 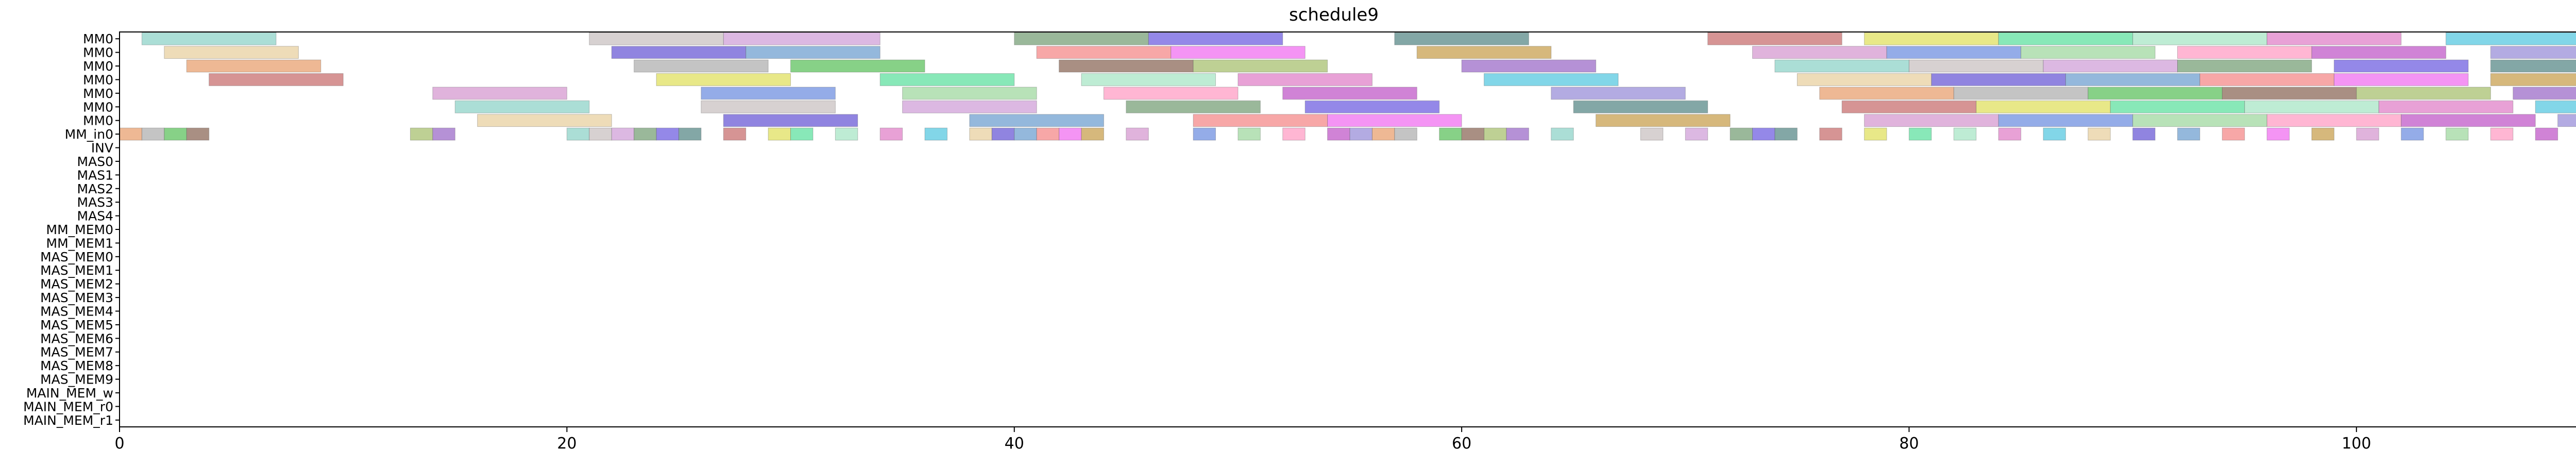 I want to click on x-tick-label: 20, so click(x=567, y=444).